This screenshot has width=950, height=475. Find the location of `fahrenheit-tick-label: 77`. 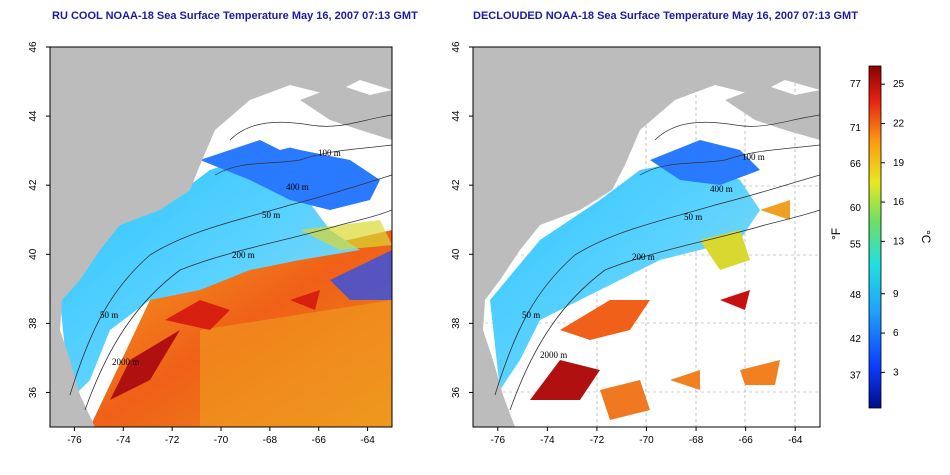

fahrenheit-tick-label: 77 is located at coordinates (856, 84).